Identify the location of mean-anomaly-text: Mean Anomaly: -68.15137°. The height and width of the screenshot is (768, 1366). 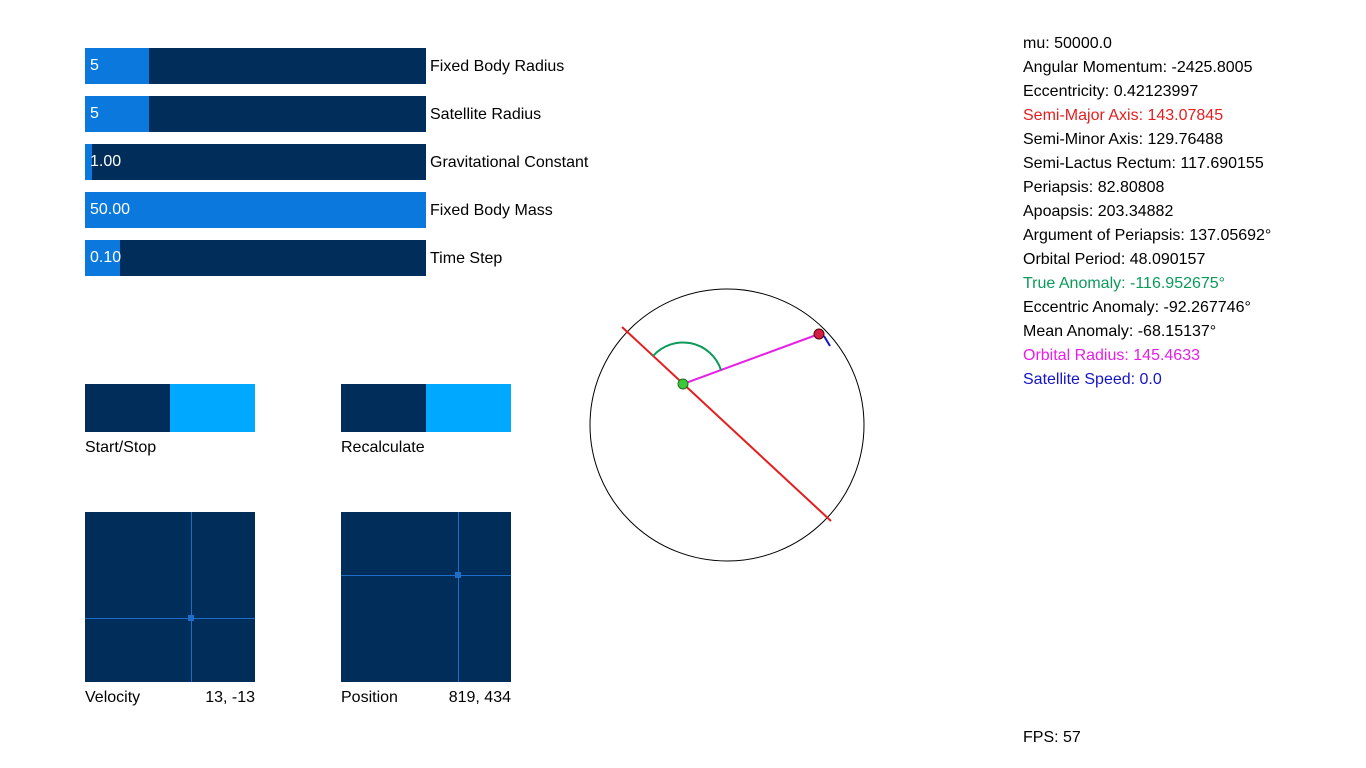
(1120, 331).